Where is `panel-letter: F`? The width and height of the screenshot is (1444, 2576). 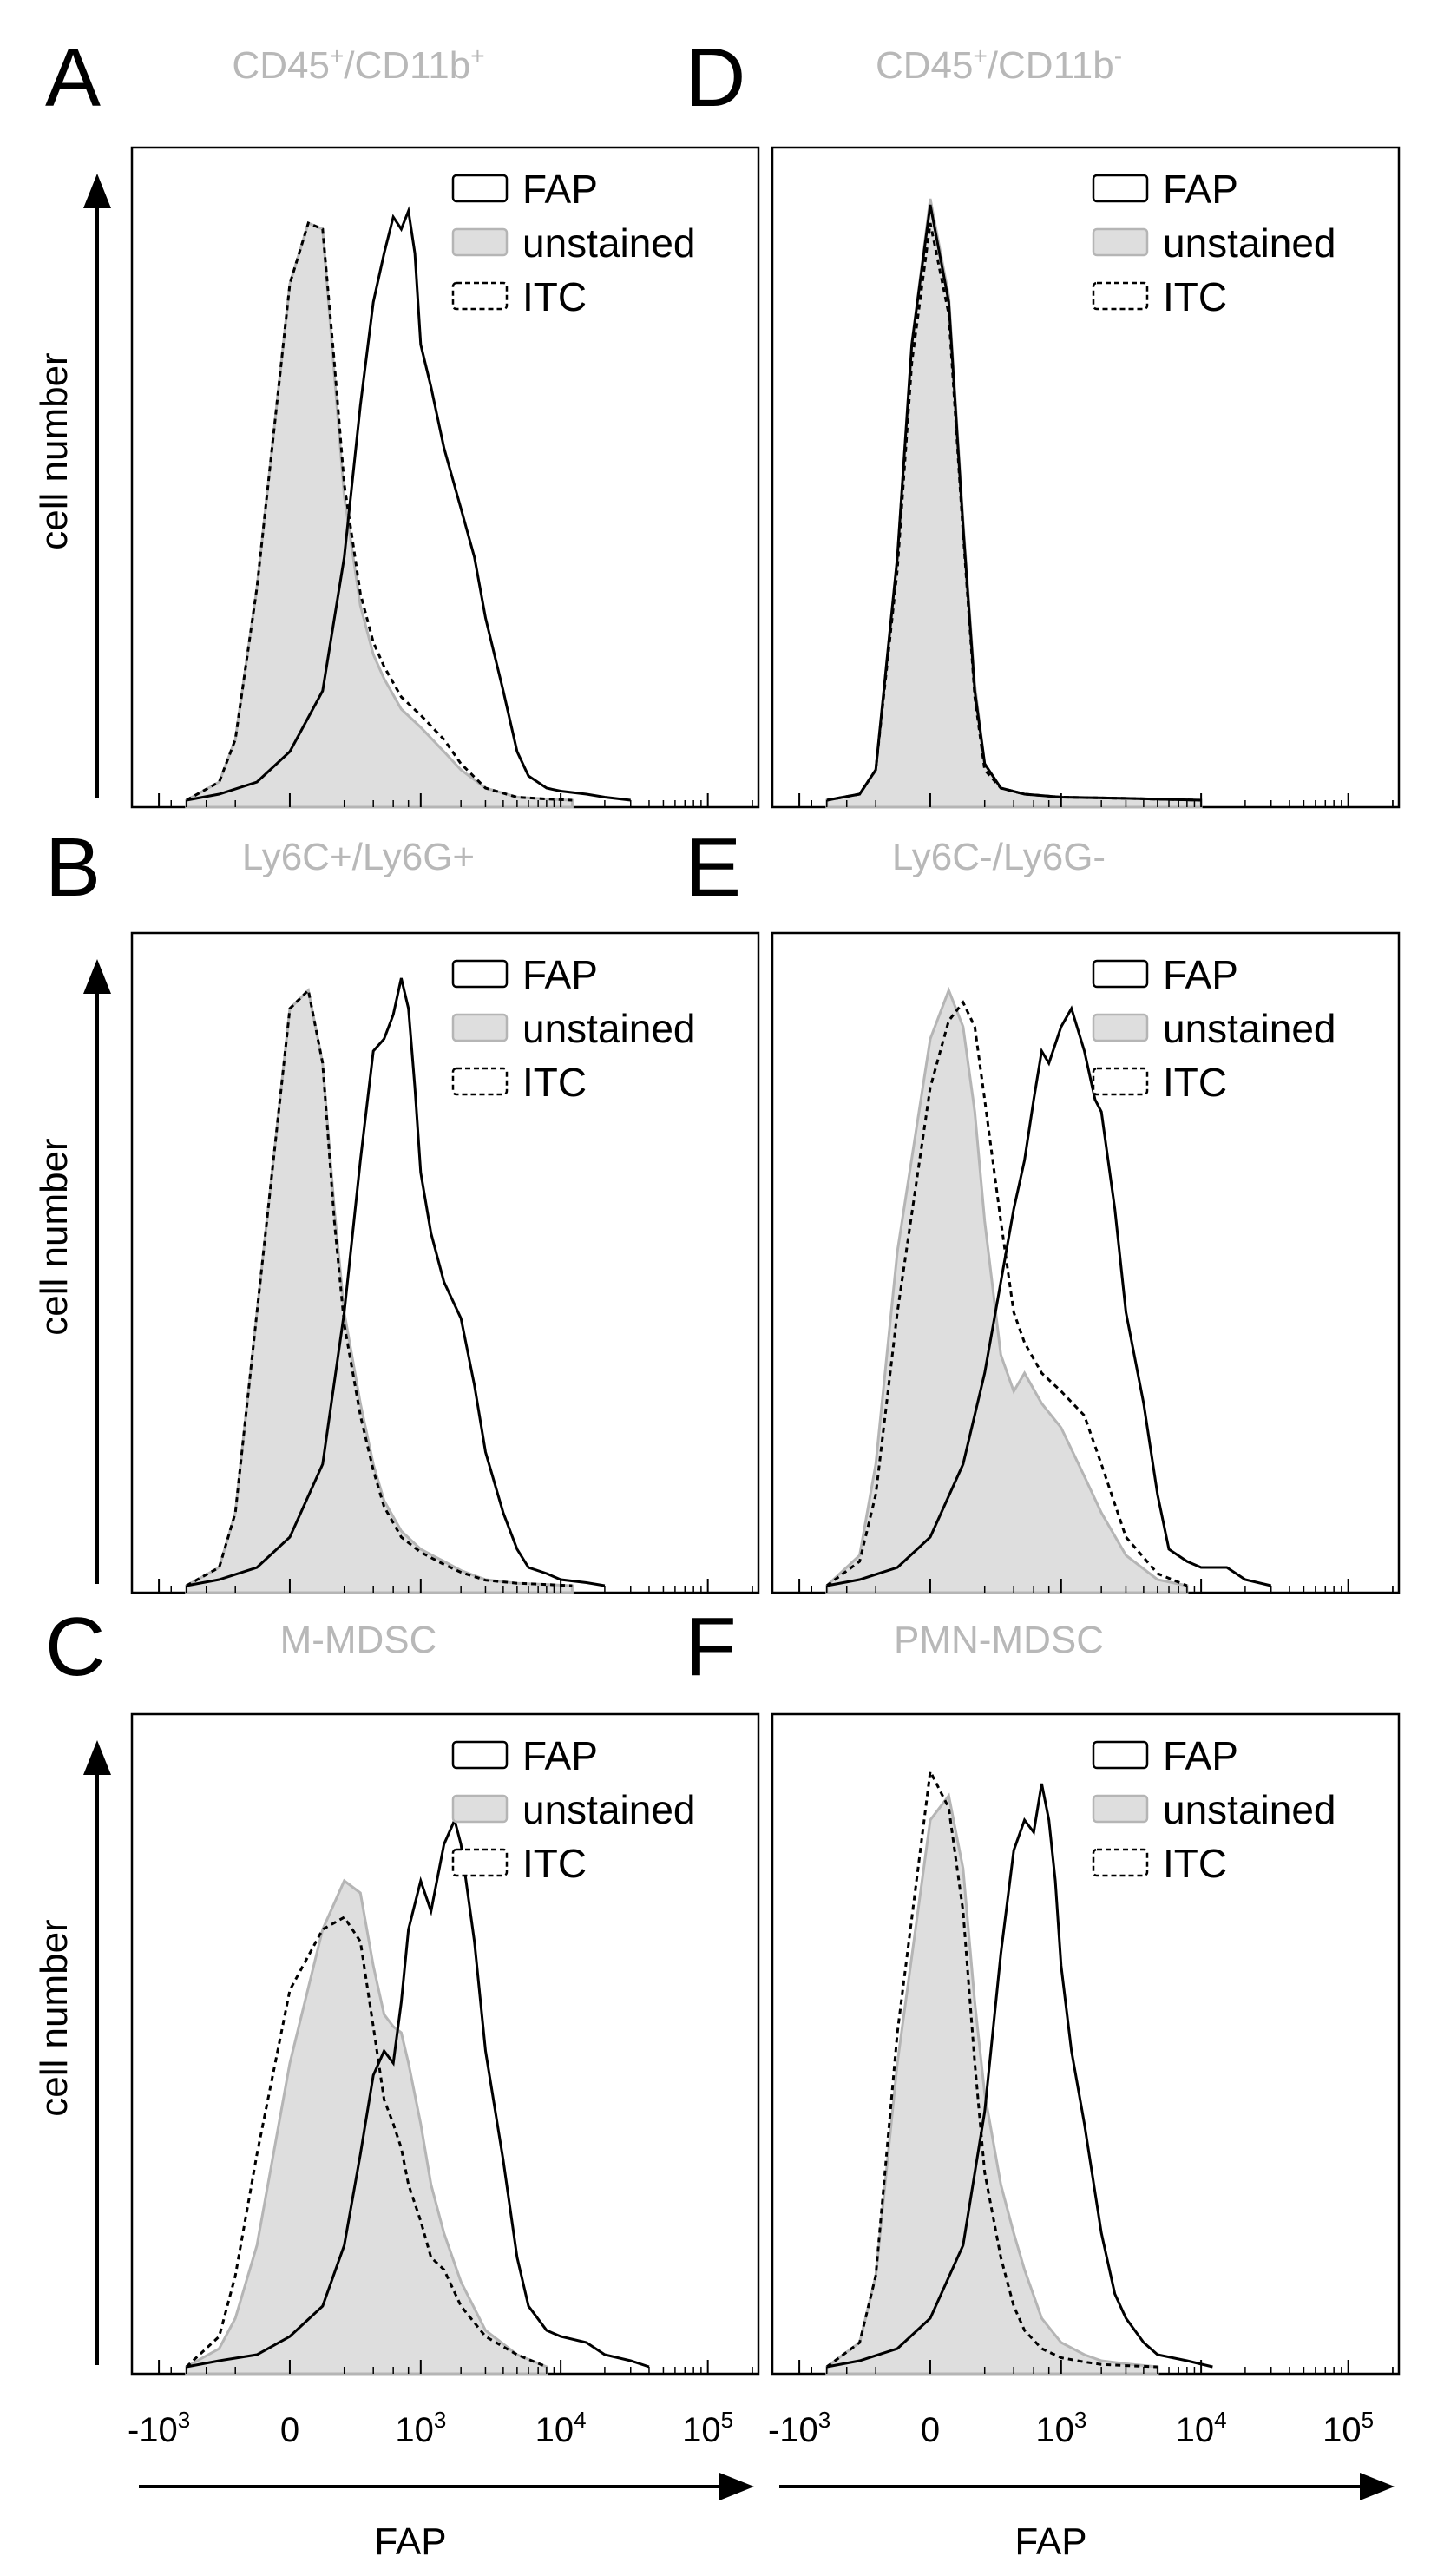 panel-letter: F is located at coordinates (712, 1646).